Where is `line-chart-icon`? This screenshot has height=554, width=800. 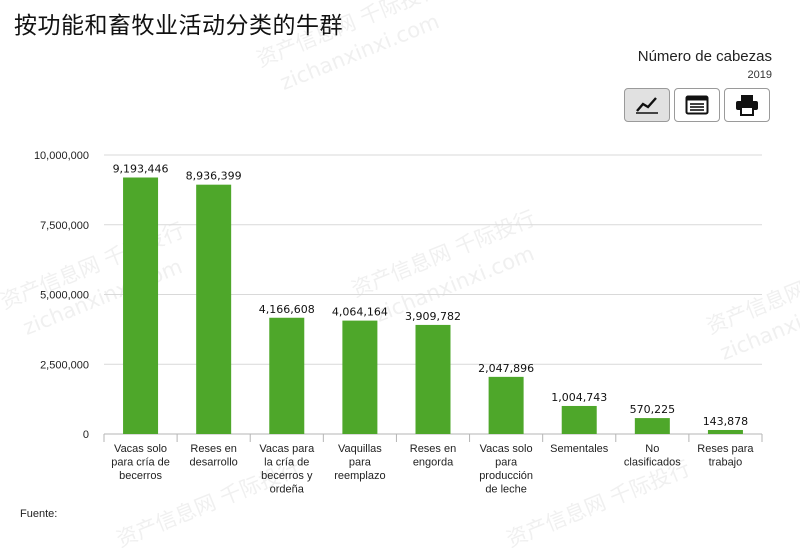 line-chart-icon is located at coordinates (647, 105).